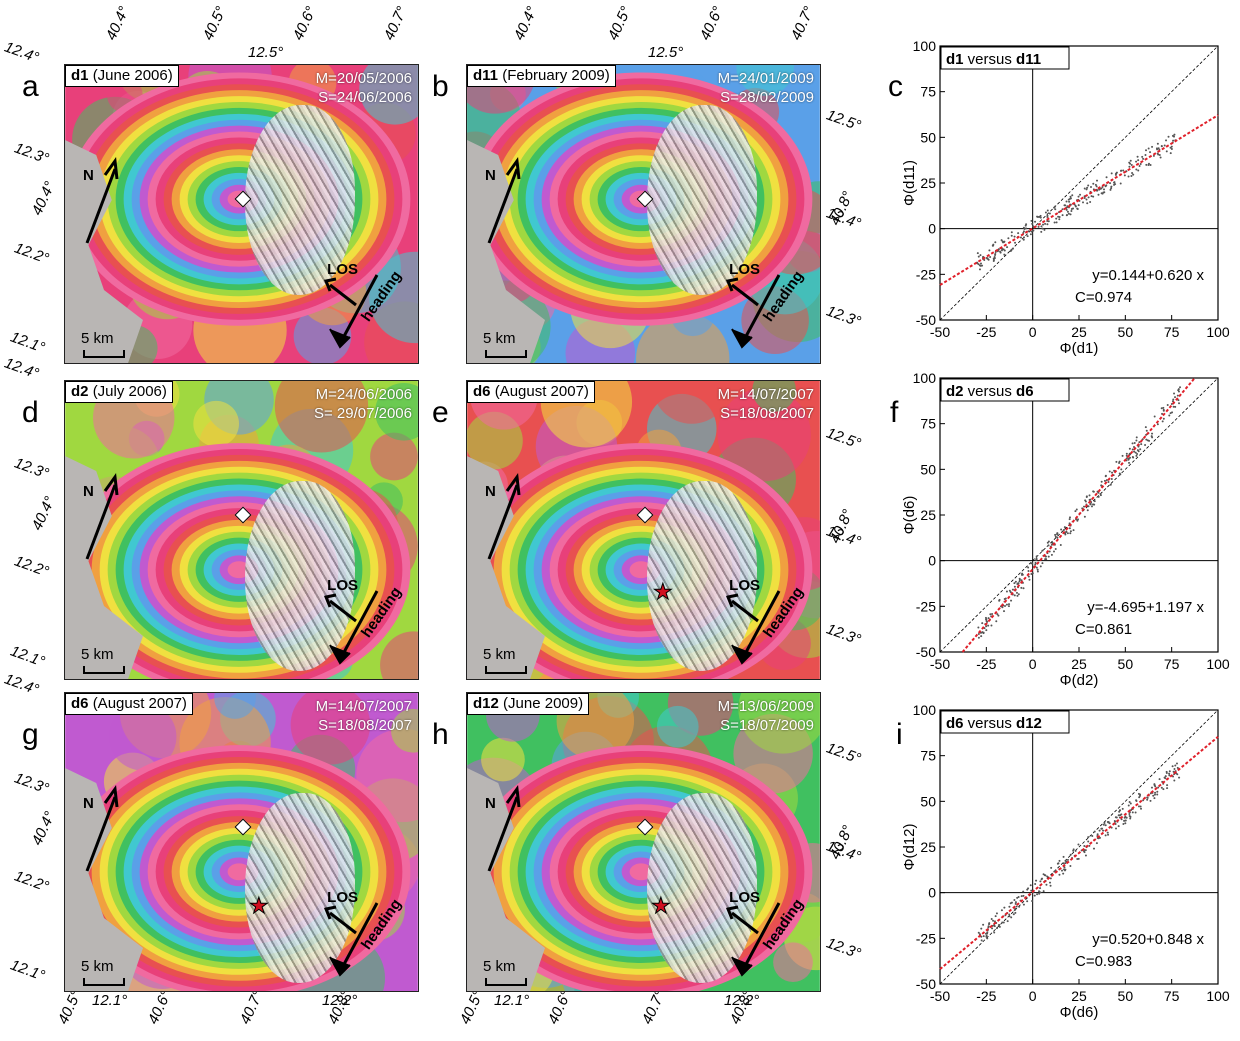 Image resolution: width=1240 pixels, height=1041 pixels. Describe the element at coordinates (619, 23) in the screenshot. I see `top-lon-tick: 40.5°` at that location.